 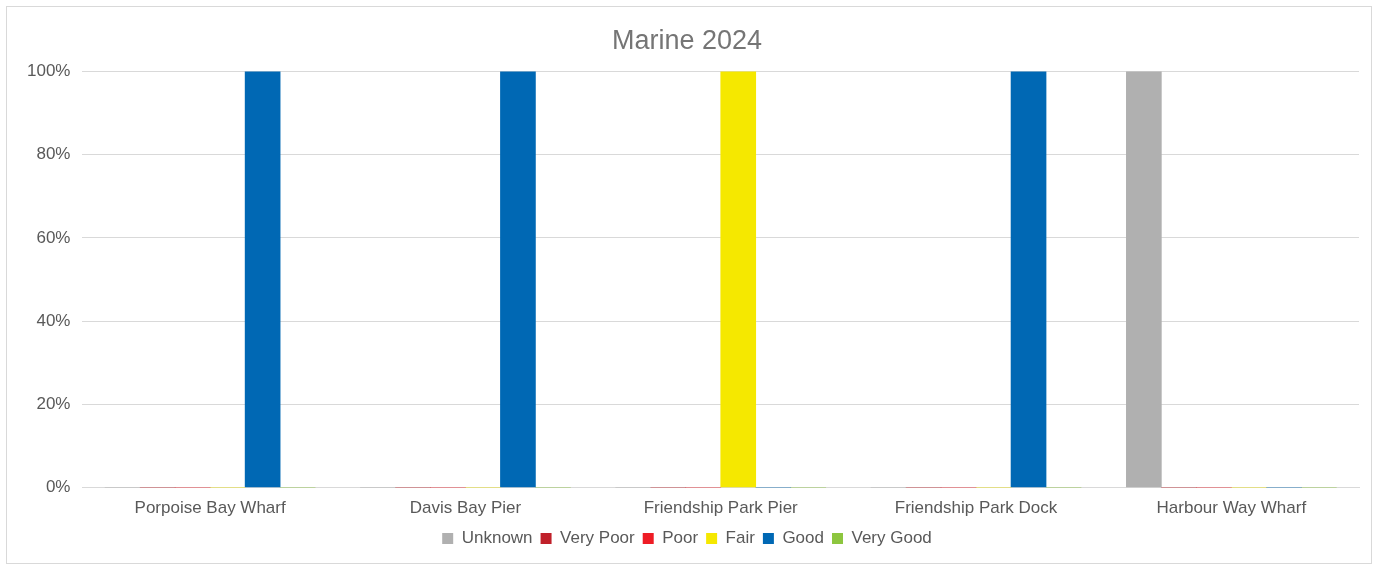 What do you see at coordinates (58, 487) in the screenshot?
I see `y-tick-label: 0%` at bounding box center [58, 487].